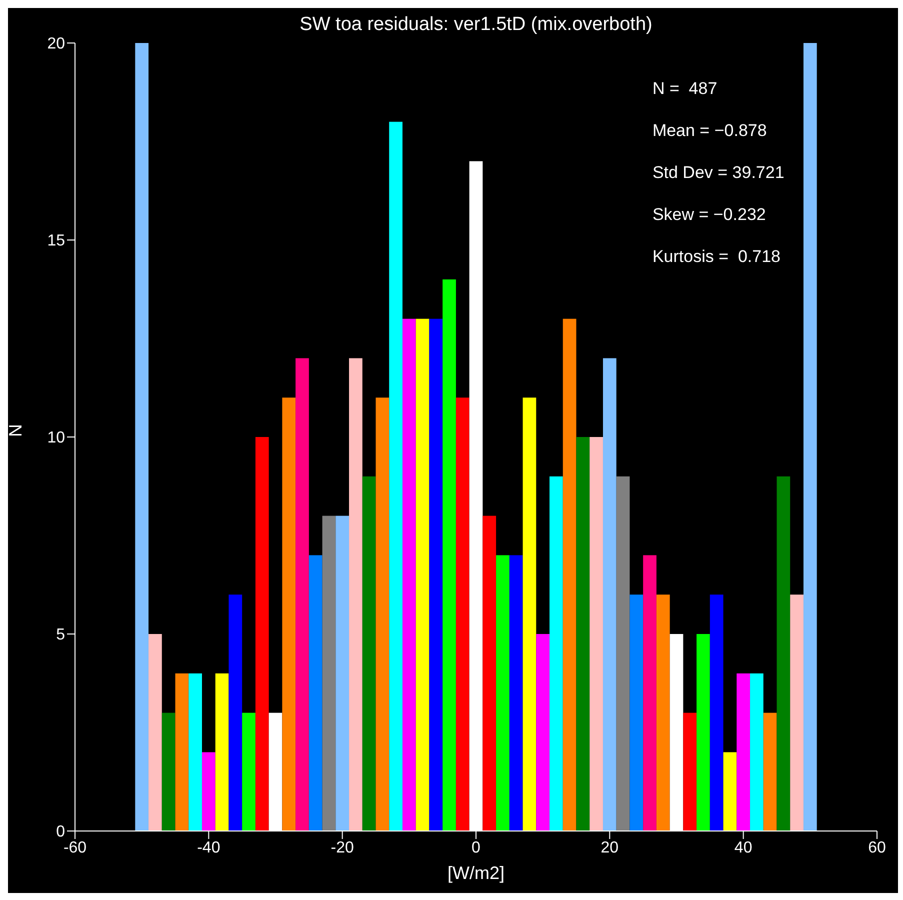  What do you see at coordinates (208, 847) in the screenshot?
I see `x-tick-label: -40` at bounding box center [208, 847].